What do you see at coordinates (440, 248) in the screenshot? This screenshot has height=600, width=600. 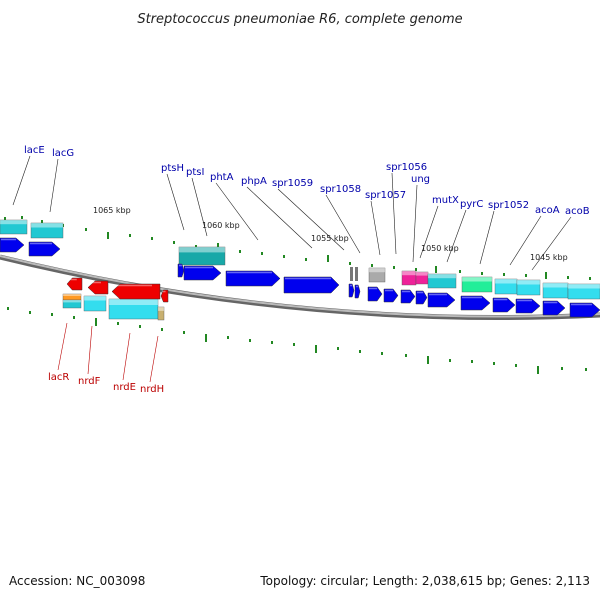 I see `scale-label: 1050 kbp` at bounding box center [440, 248].